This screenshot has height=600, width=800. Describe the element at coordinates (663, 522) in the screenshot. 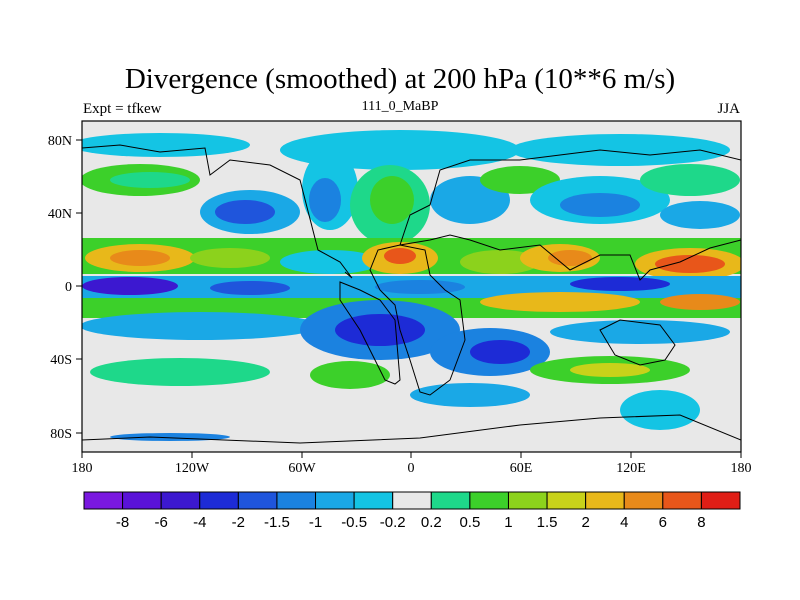

I see `colorbar-label-14: 6` at that location.